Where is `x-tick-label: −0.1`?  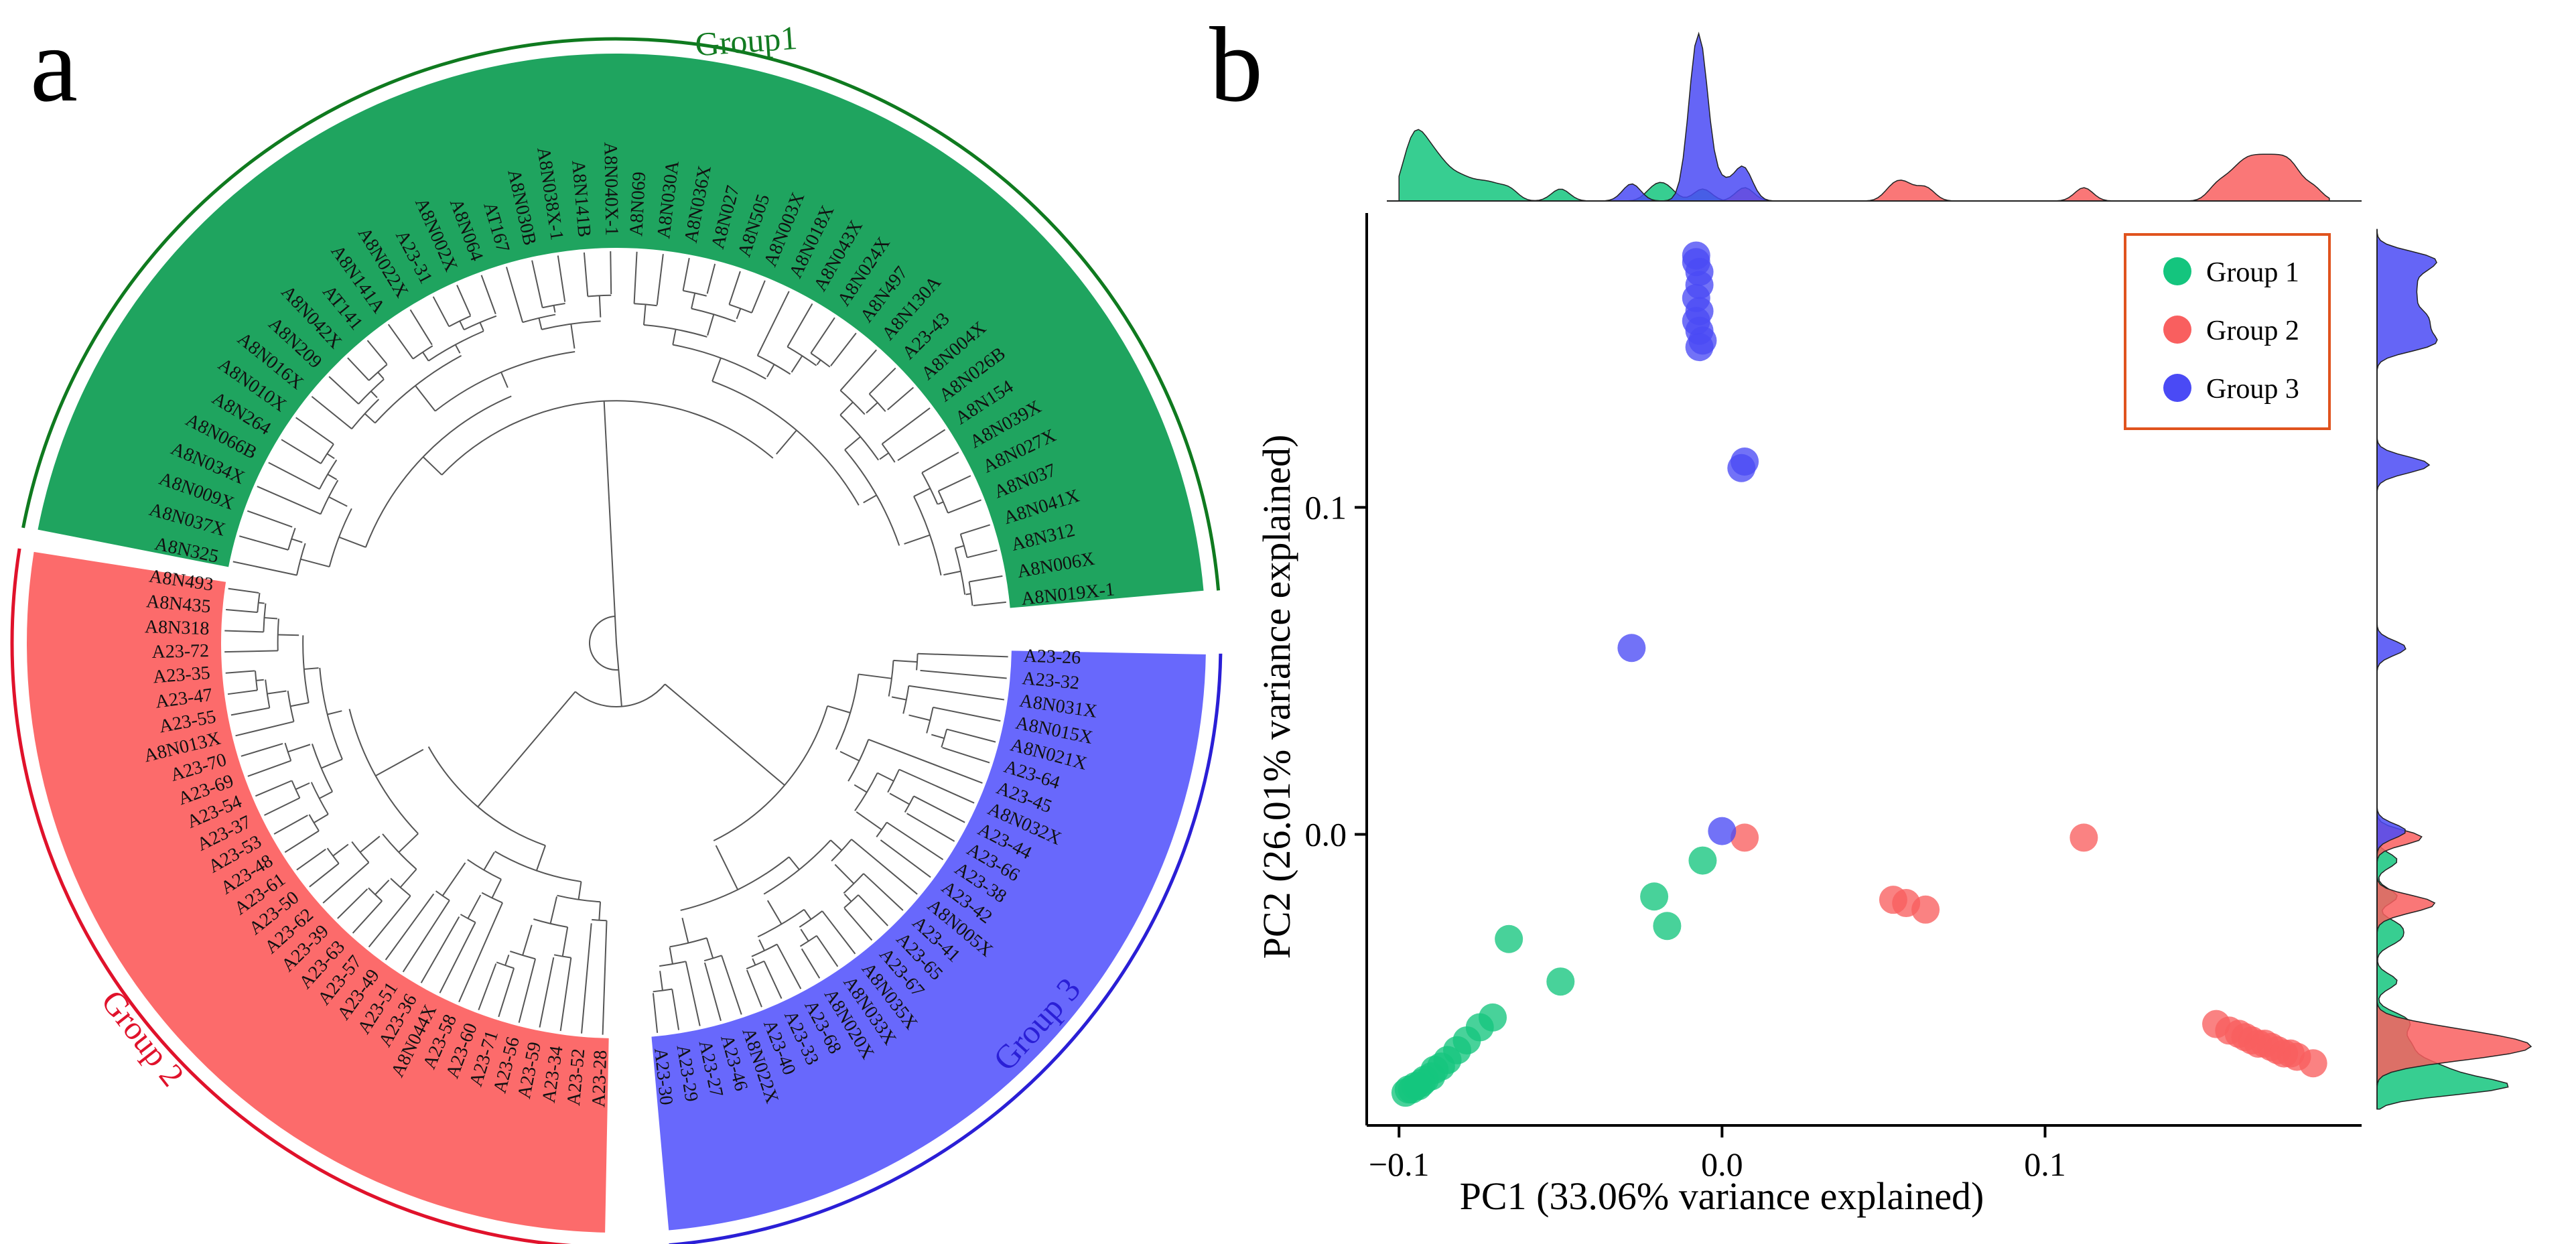
x-tick-label: −0.1 is located at coordinates (1399, 1164).